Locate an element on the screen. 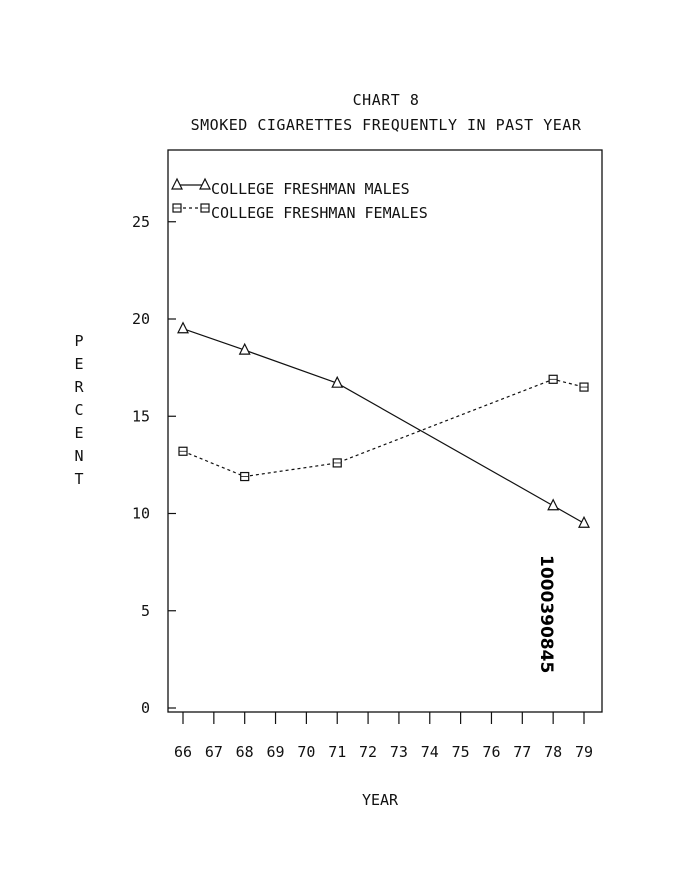 The height and width of the screenshot is (869, 675). y-tick-label: 10 is located at coordinates (141, 514).